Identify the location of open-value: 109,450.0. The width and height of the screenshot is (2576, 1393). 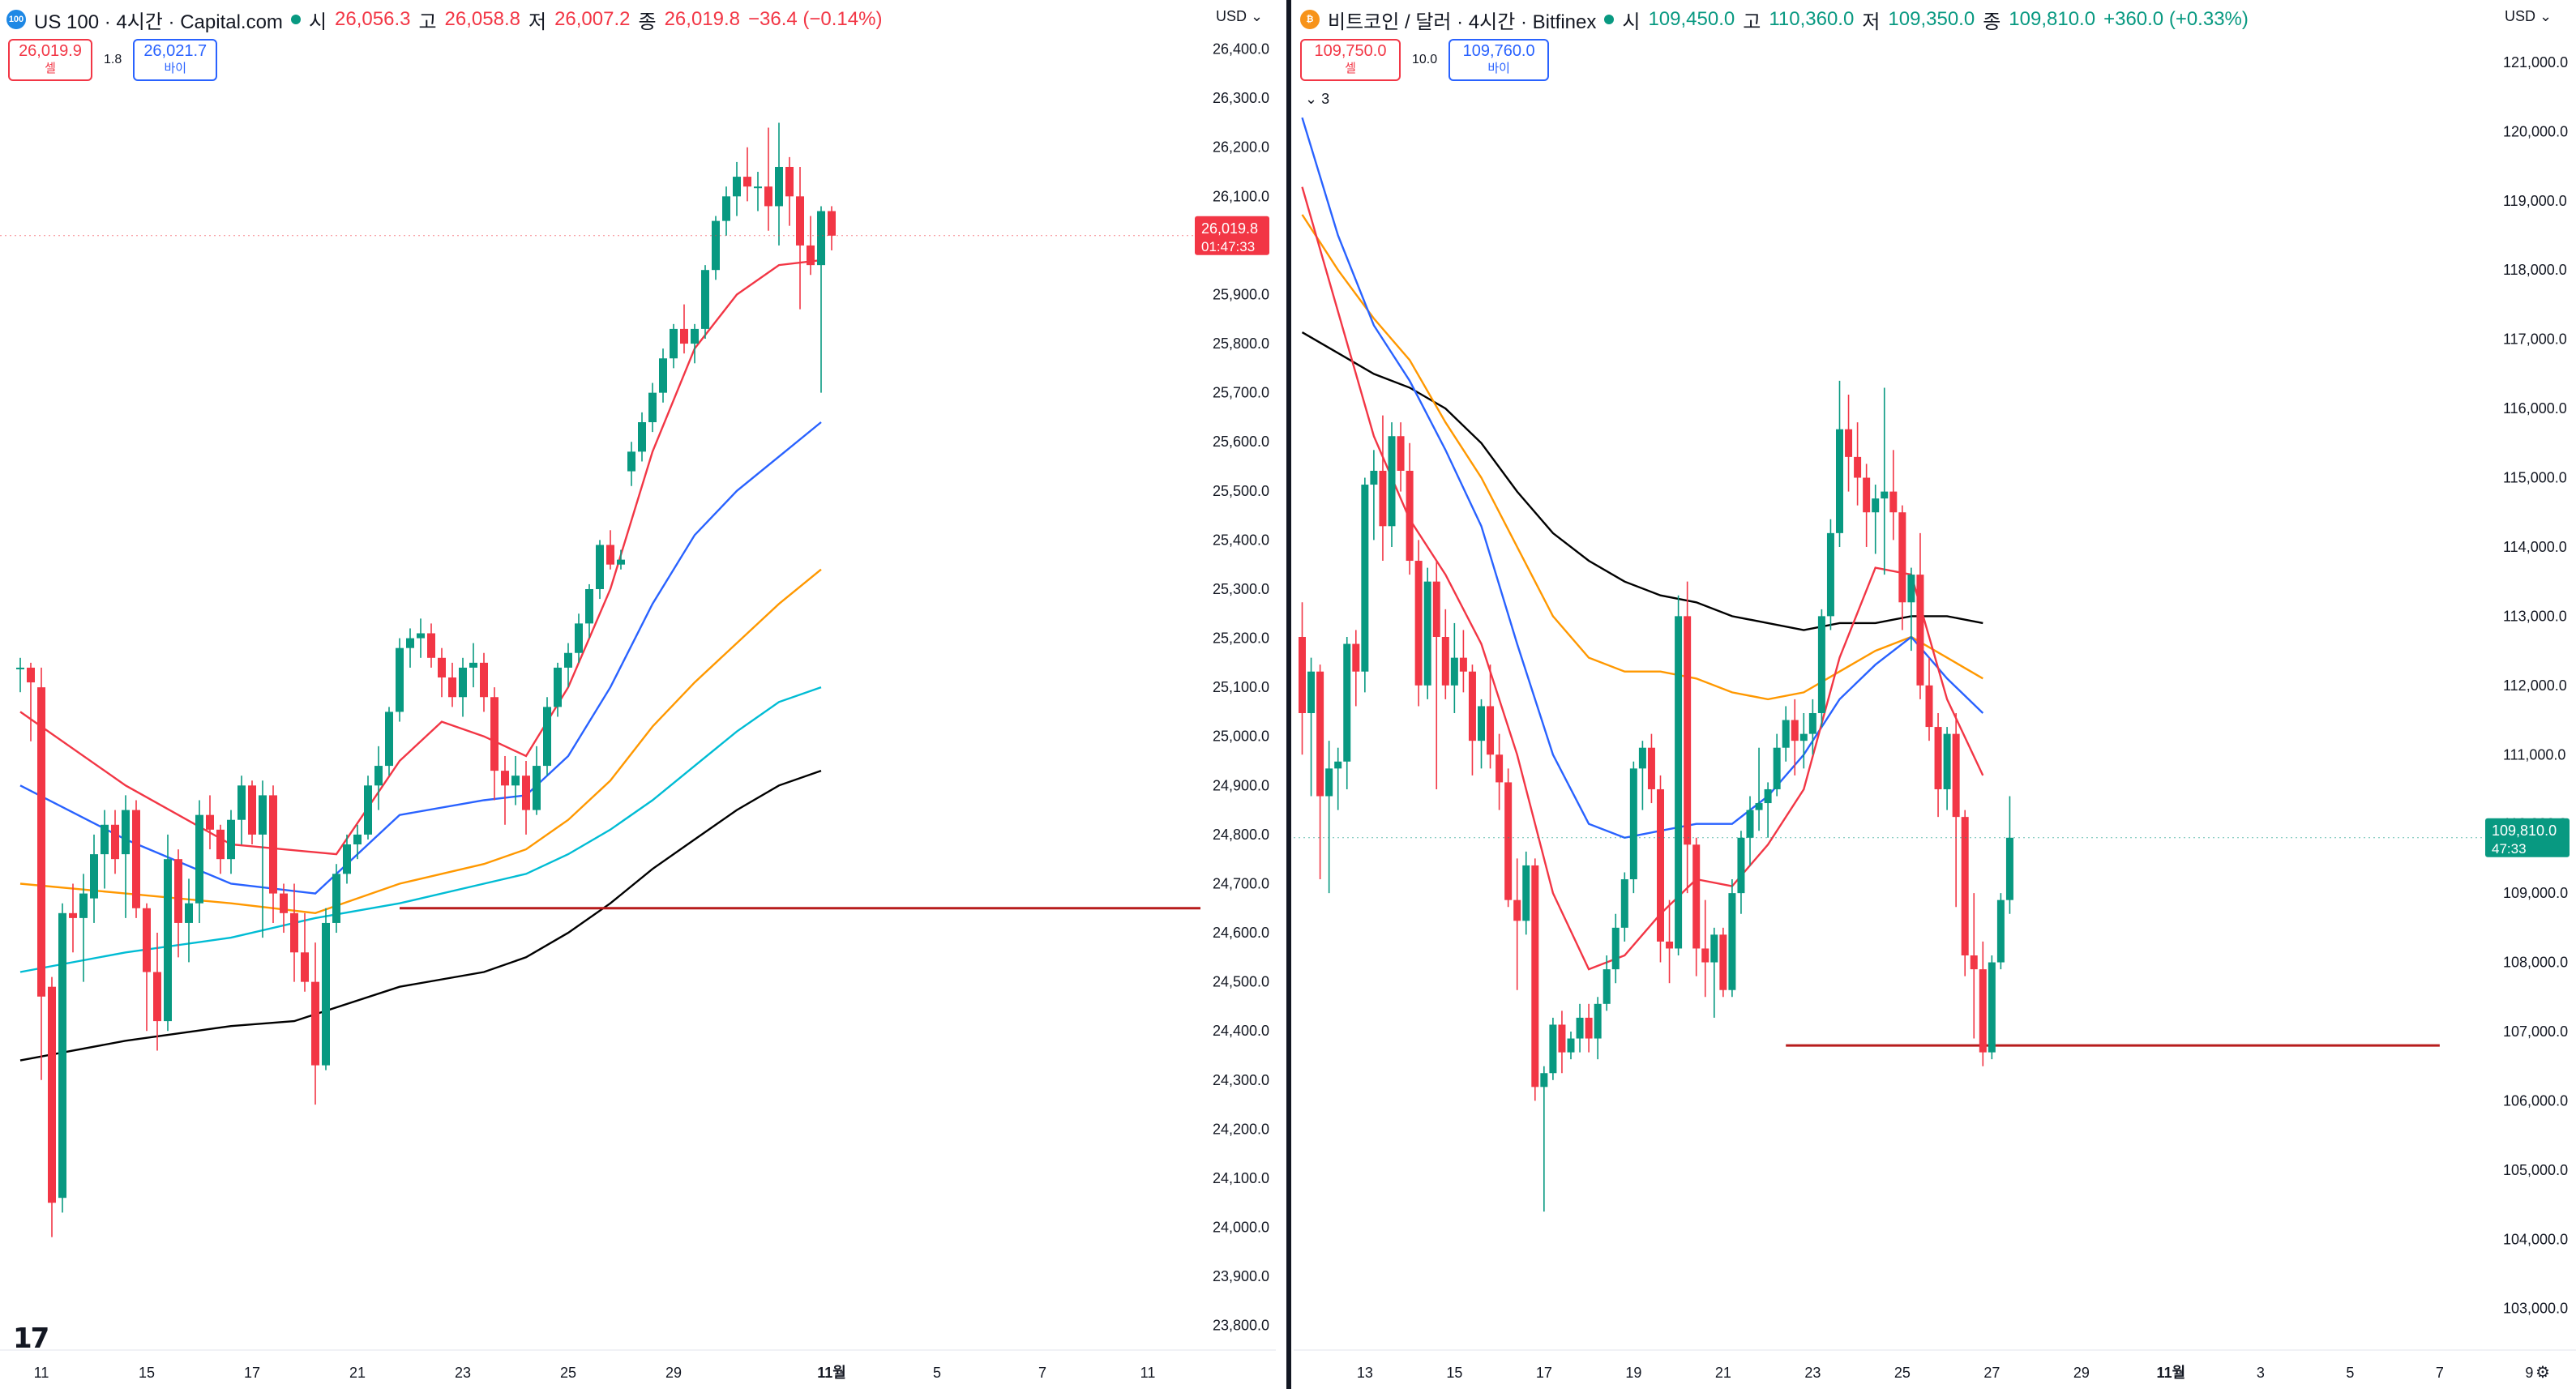
(1691, 19).